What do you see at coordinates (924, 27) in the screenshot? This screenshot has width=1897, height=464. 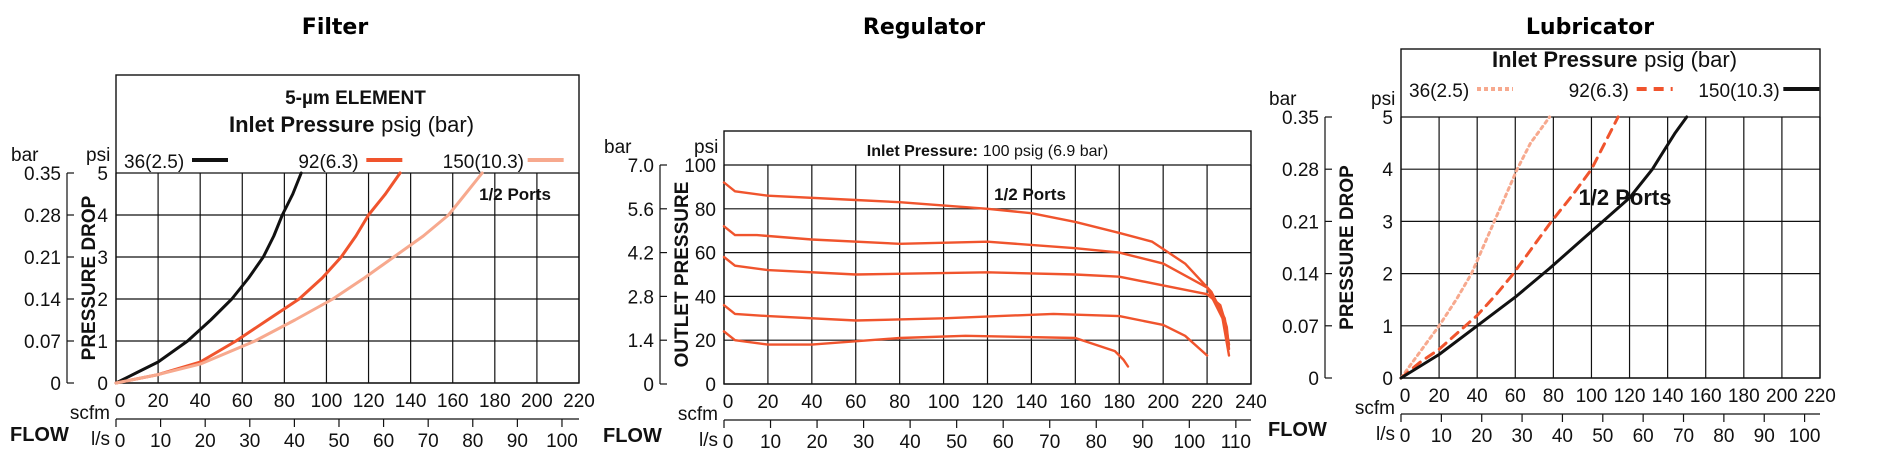 I see `chart-title: Regulator` at bounding box center [924, 27].